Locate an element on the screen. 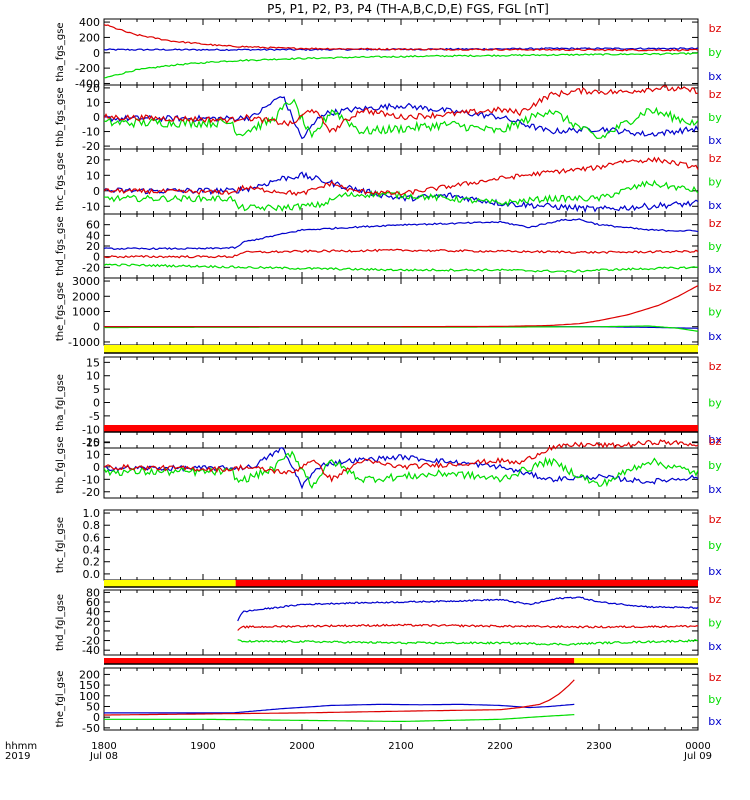  y-axis-label: thc_fgl_gse is located at coordinates (60, 545).